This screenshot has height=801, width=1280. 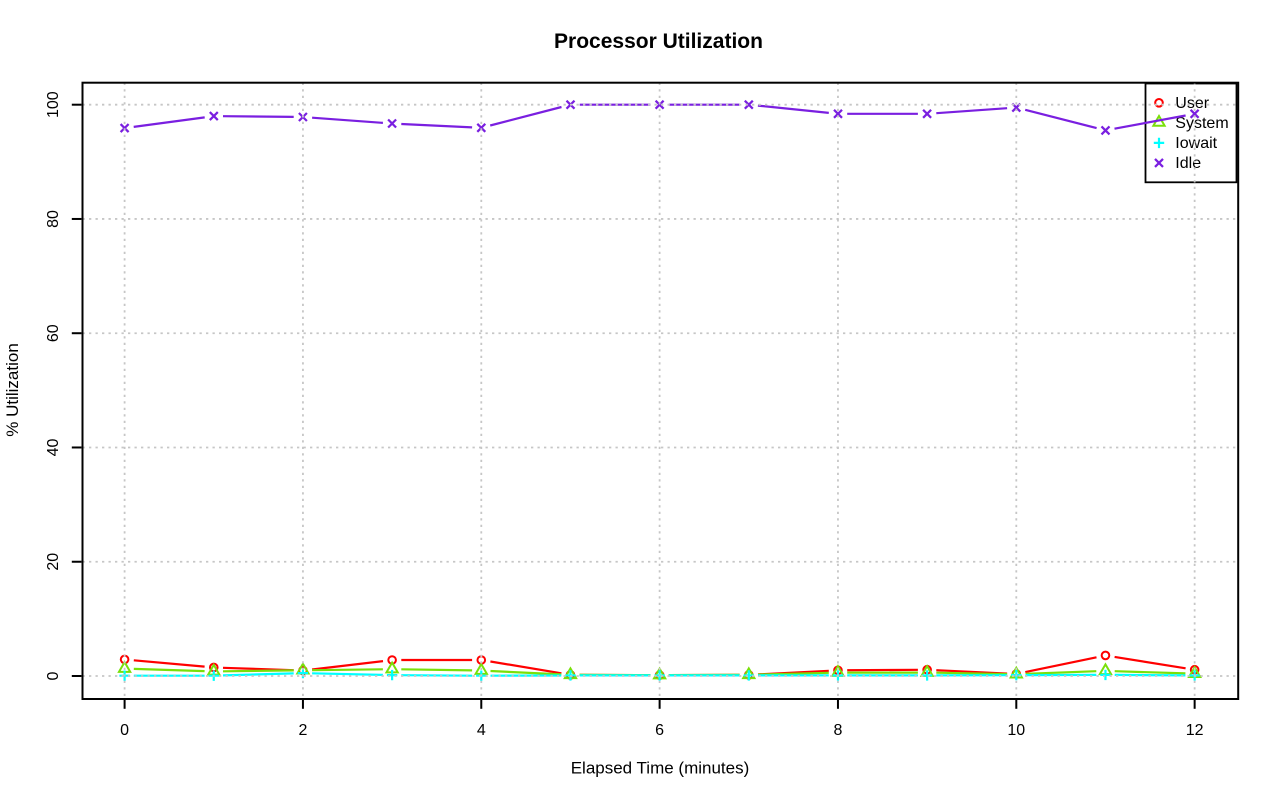 What do you see at coordinates (1188, 163) in the screenshot?
I see `svg-text: Idle` at bounding box center [1188, 163].